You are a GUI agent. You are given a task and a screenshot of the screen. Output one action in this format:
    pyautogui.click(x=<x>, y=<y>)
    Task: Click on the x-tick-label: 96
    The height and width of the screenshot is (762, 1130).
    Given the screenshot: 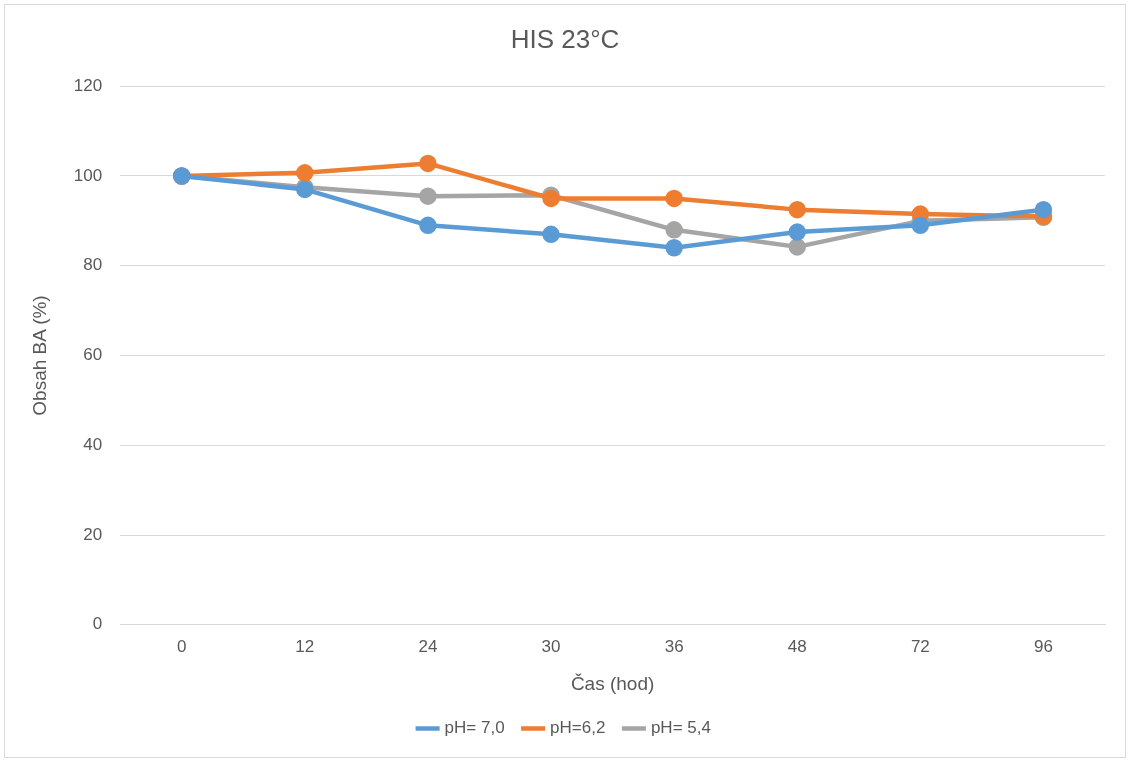 What is the action you would take?
    pyautogui.click(x=1043, y=646)
    